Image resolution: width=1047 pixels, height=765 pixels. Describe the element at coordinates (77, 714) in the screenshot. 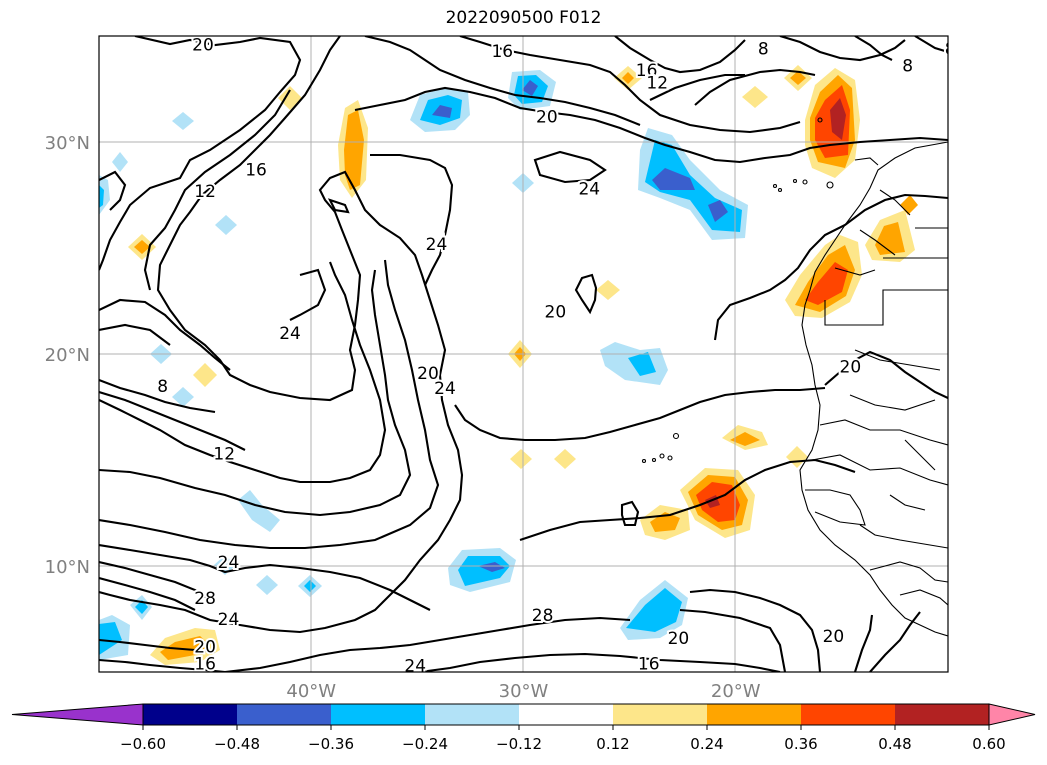

I see `colorbar-extend-low` at that location.